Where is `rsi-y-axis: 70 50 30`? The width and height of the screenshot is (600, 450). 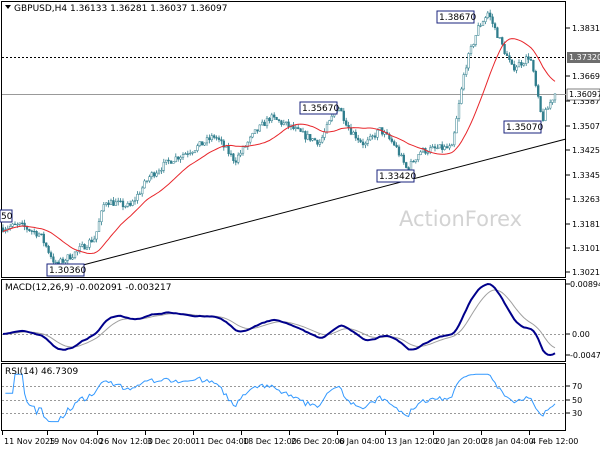 rsi-y-axis: 70 50 30 is located at coordinates (574, 400).